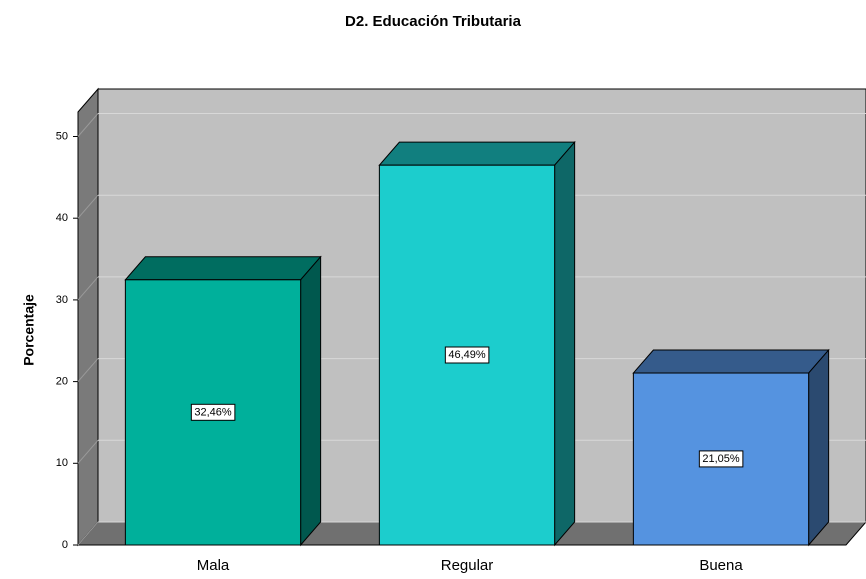  What do you see at coordinates (62, 218) in the screenshot?
I see `y-tick-label: 40` at bounding box center [62, 218].